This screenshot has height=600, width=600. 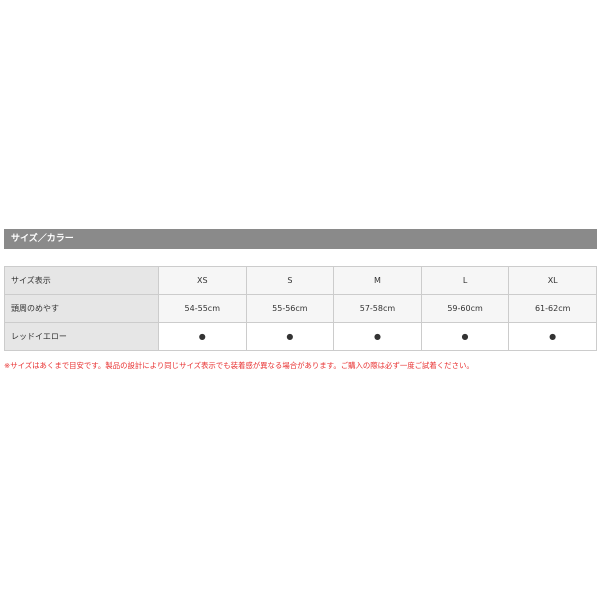 What do you see at coordinates (290, 308) in the screenshot?
I see `table-cell: 55-56cm` at bounding box center [290, 308].